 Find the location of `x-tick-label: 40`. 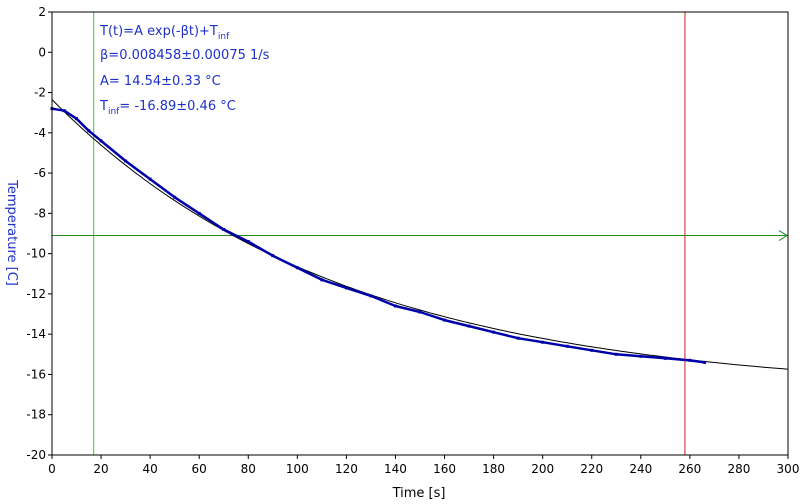

x-tick-label: 40 is located at coordinates (149, 469).